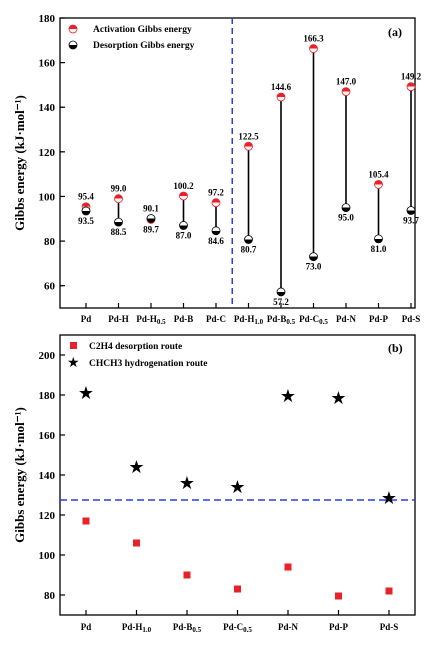 The width and height of the screenshot is (425, 646). Describe the element at coordinates (19, 163) in the screenshot. I see `panel-a-ylabel: Gibbs energy (kJ·mol⁻¹)` at that location.